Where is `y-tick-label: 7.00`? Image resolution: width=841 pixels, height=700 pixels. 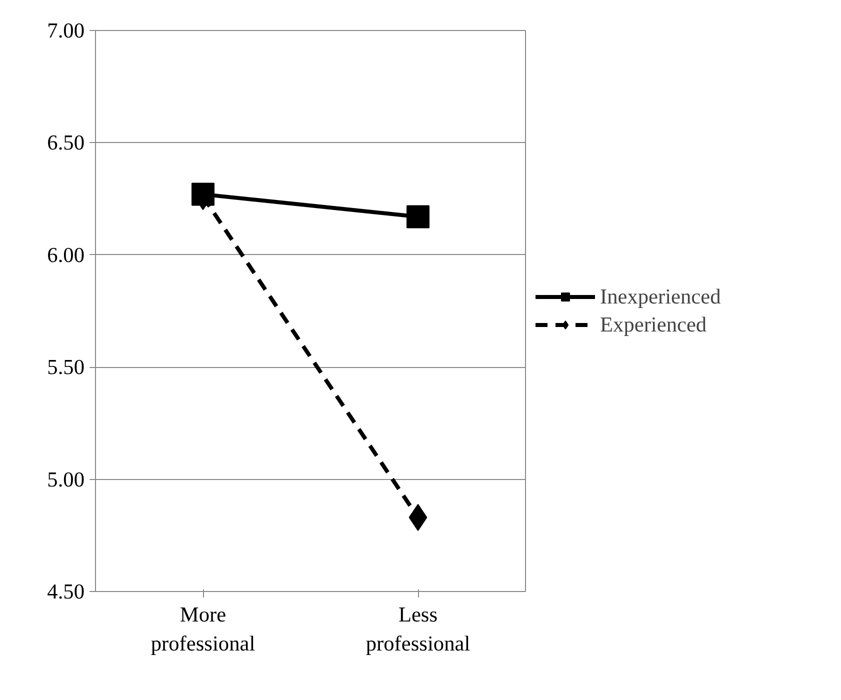
y-tick-label: 7.00 is located at coordinates (66, 30).